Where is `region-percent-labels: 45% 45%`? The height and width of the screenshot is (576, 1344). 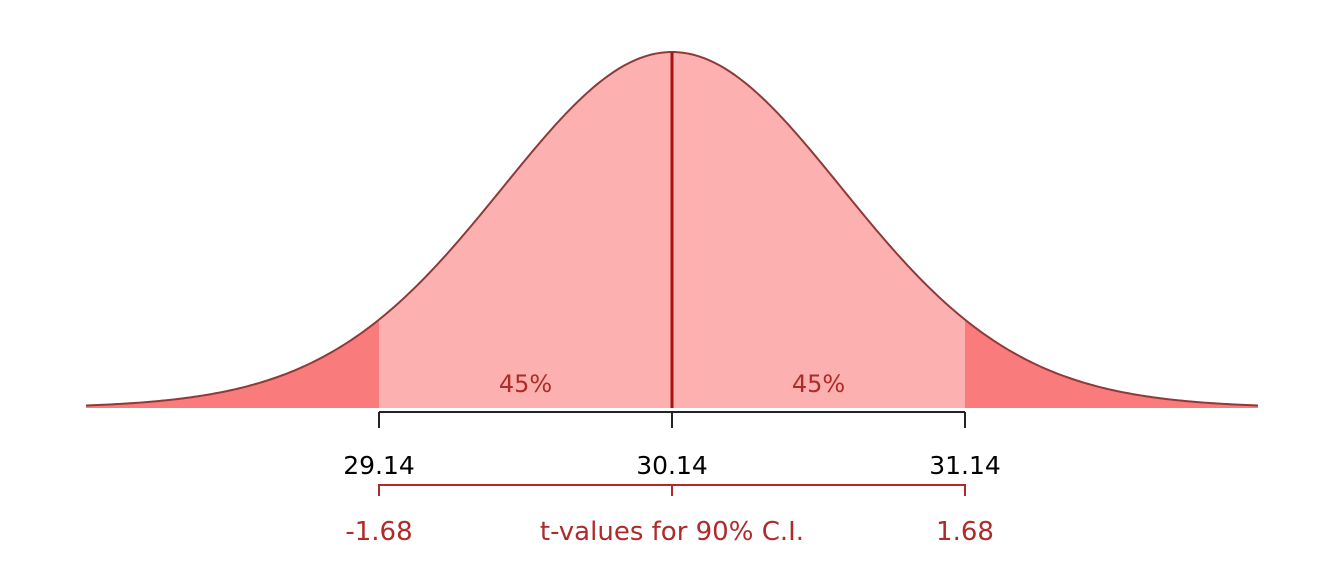
region-percent-labels: 45% 45% is located at coordinates (672, 384).